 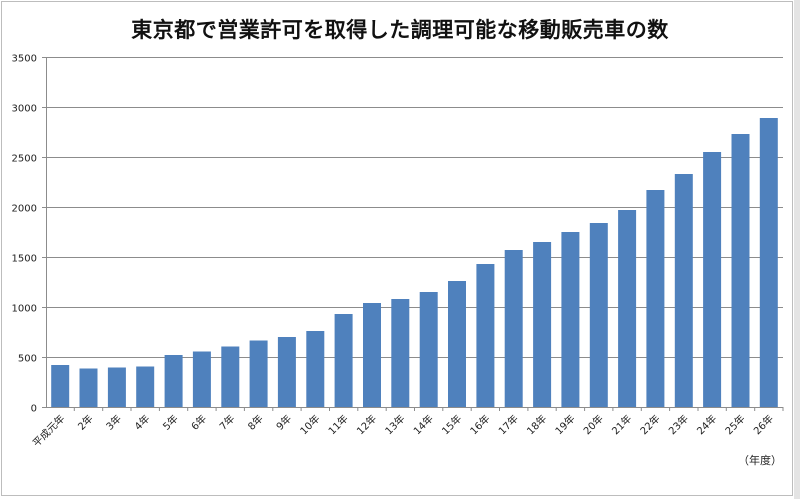 I want to click on x-tick-label: 20年, so click(x=593, y=424).